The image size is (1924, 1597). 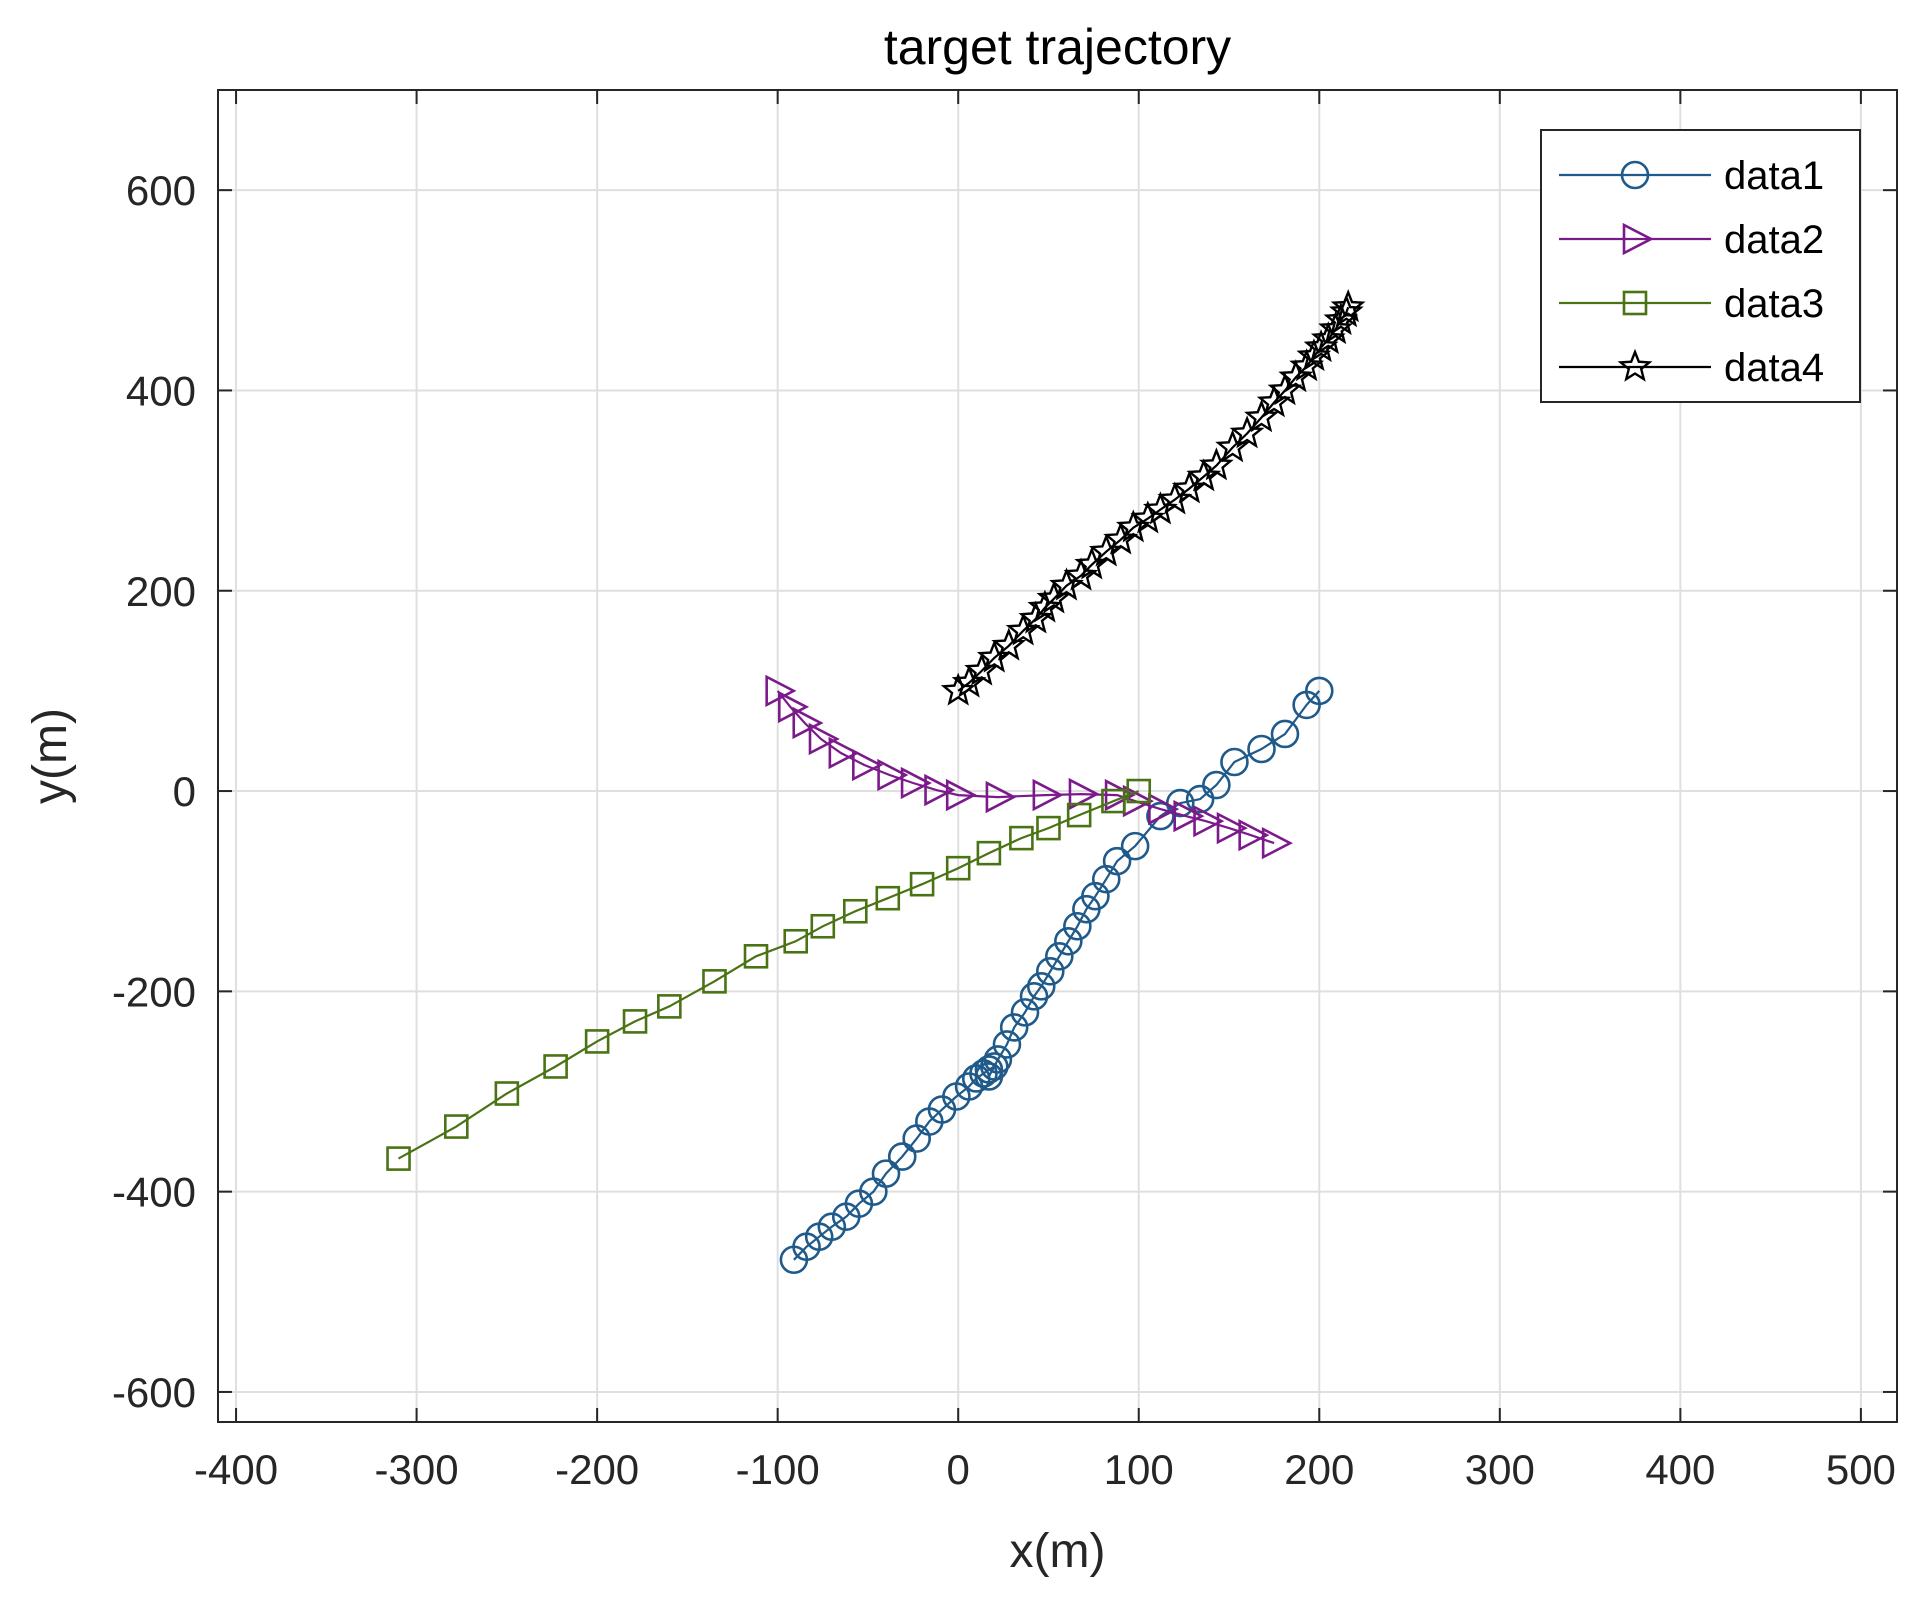 What do you see at coordinates (1139, 1469) in the screenshot?
I see `x-tick-label: 100` at bounding box center [1139, 1469].